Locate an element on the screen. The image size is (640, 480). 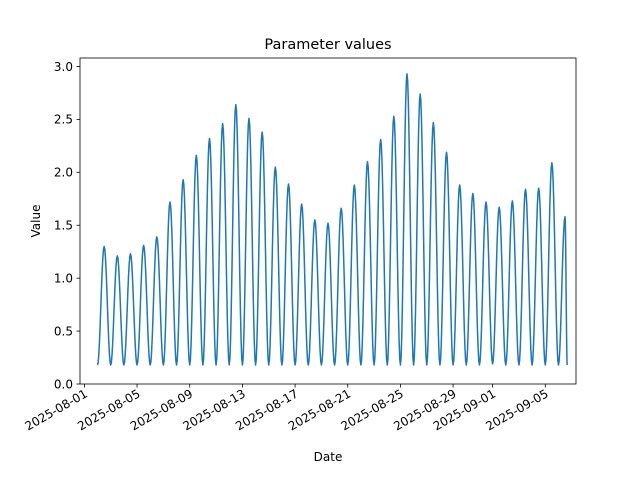
y-tick-label: 2.5 is located at coordinates (63, 120).